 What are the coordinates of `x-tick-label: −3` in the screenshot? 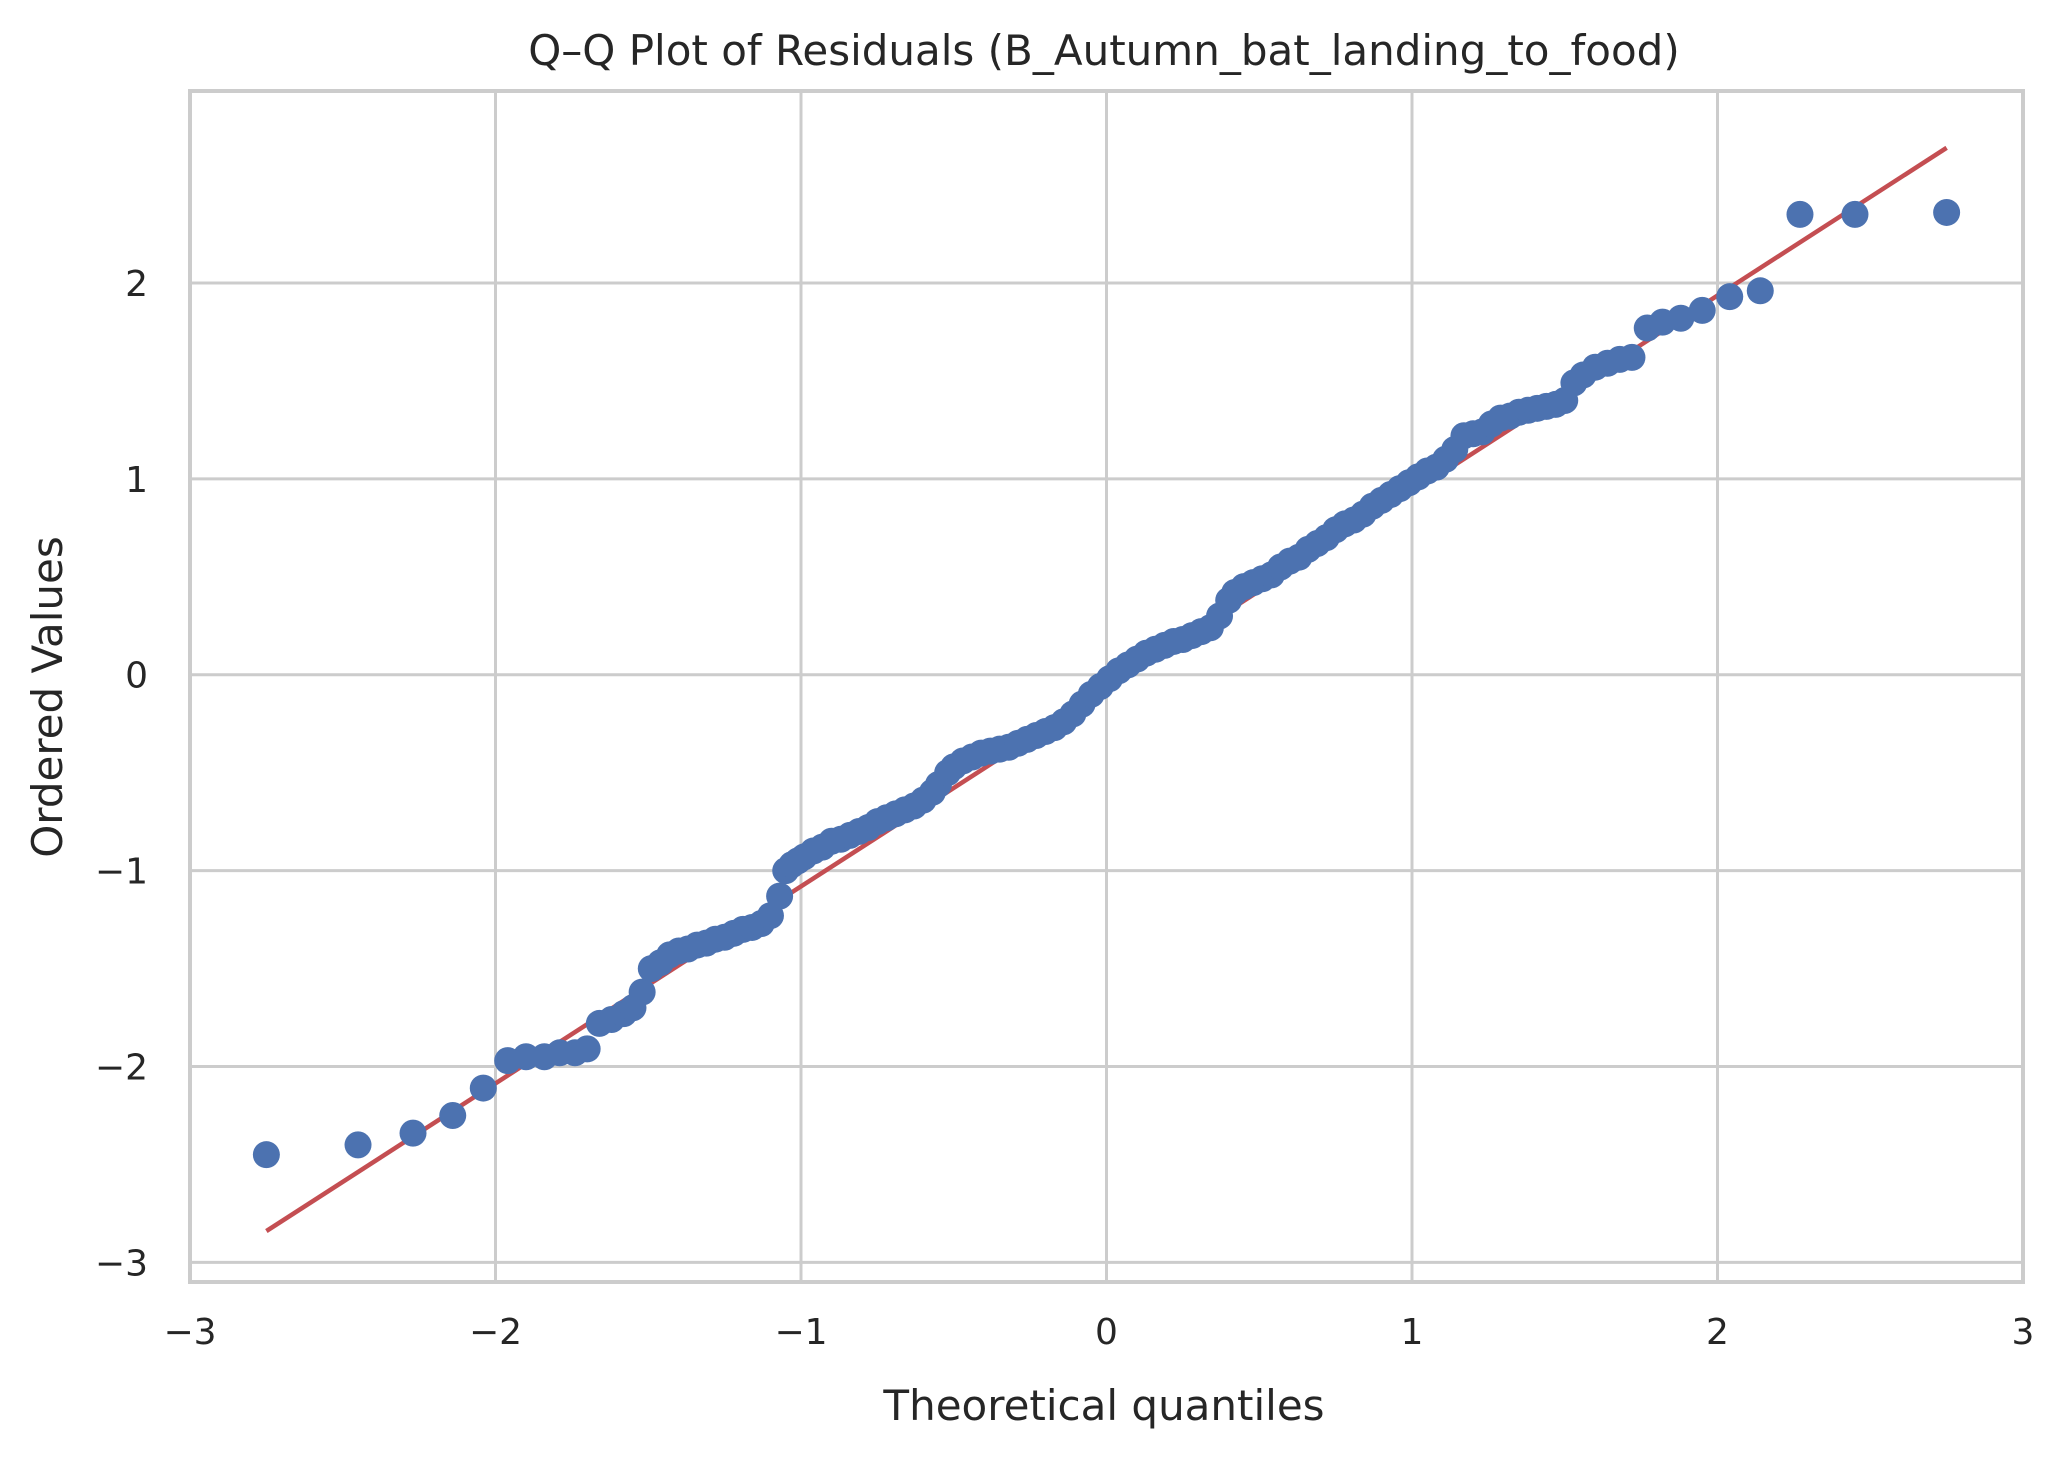 It's located at (189, 1332).